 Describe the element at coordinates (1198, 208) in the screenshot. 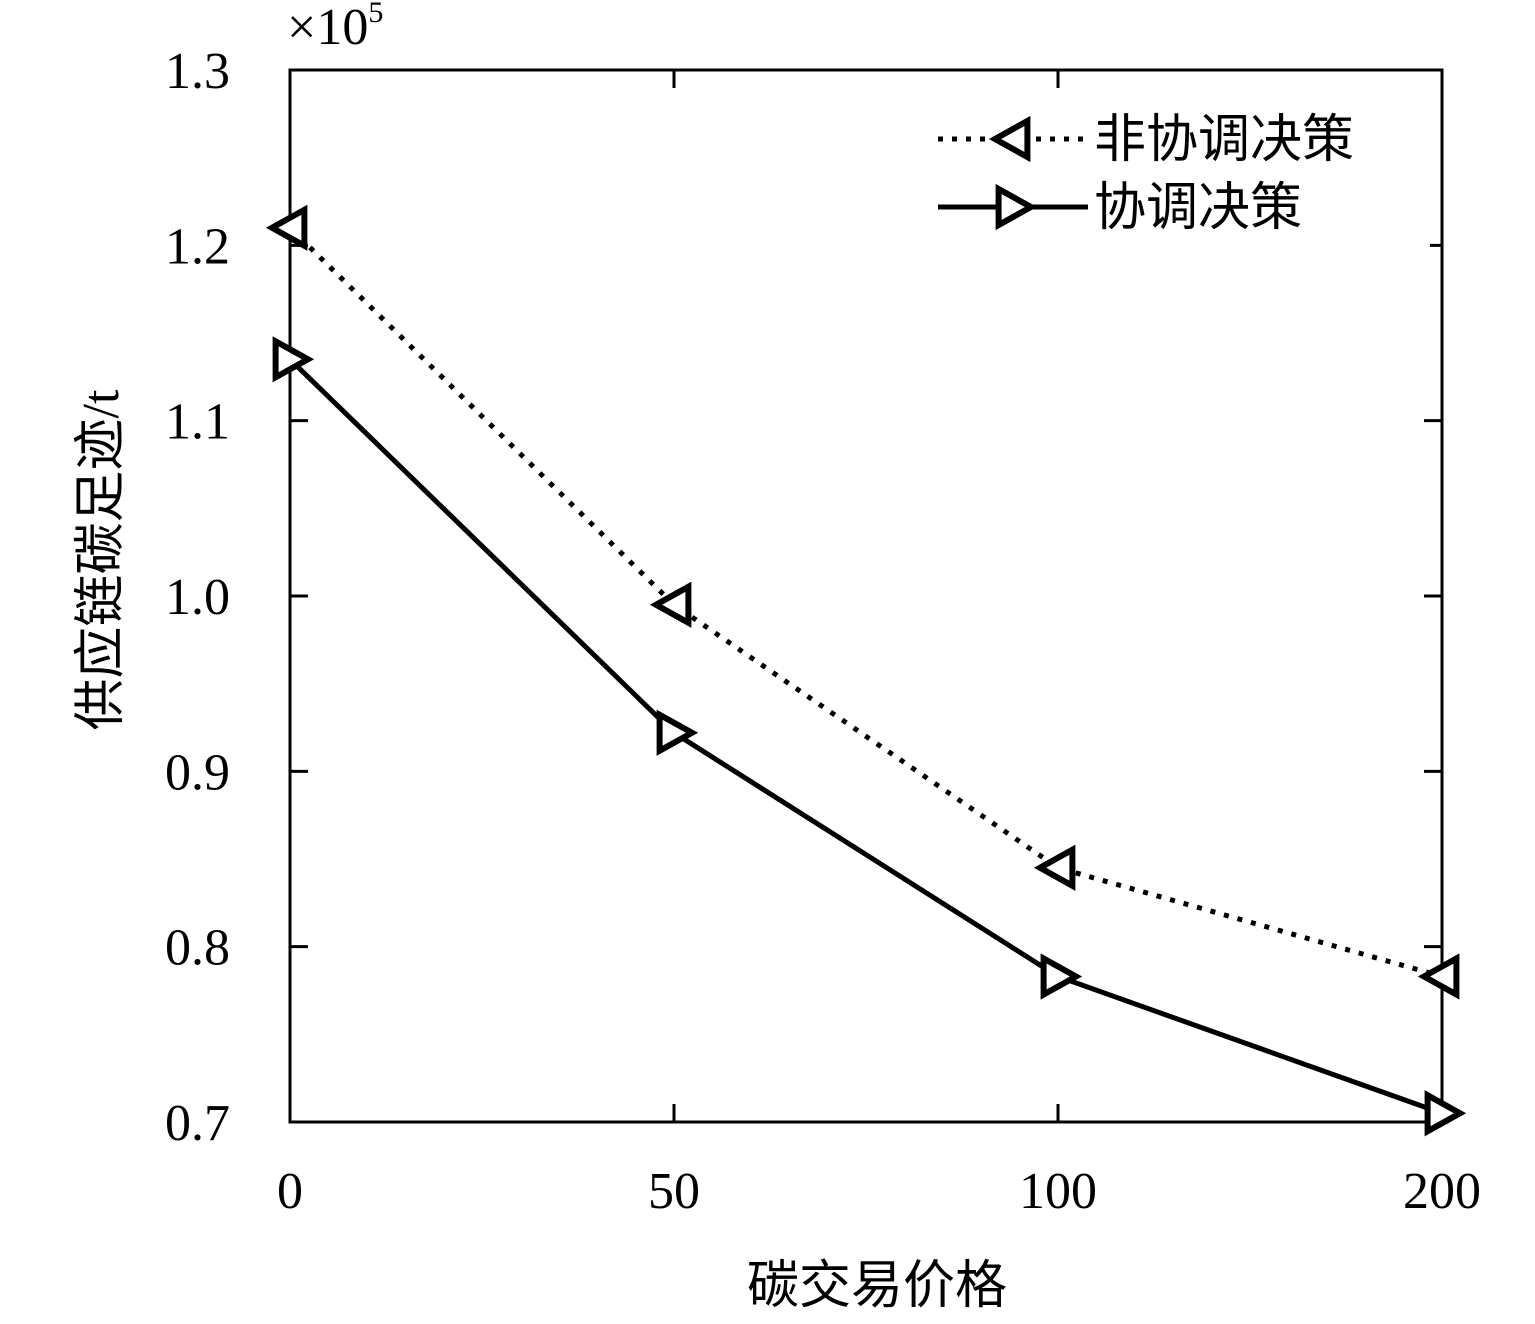

I see `legend-label-2: 协调决策` at that location.